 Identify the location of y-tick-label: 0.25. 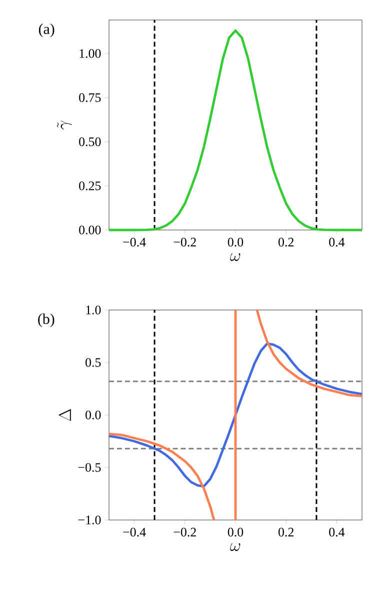
(90, 185).